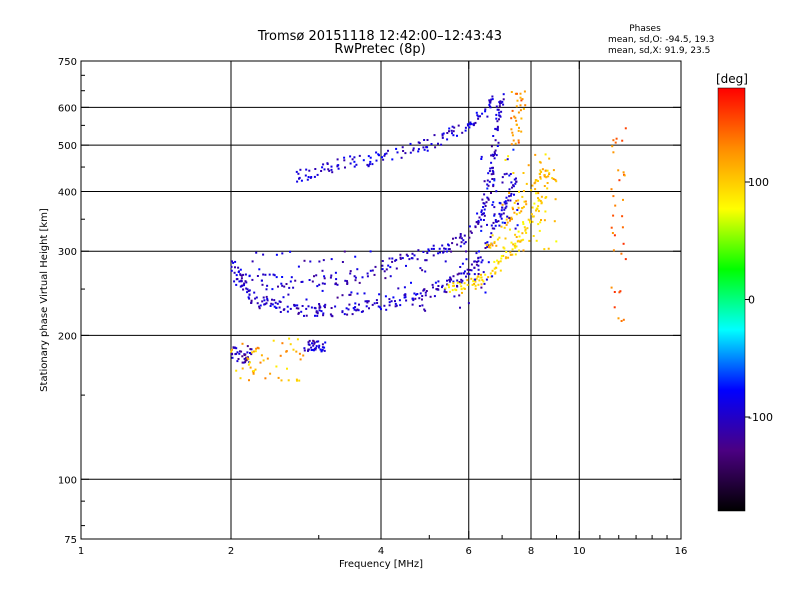 Image resolution: width=800 pixels, height=600 pixels. What do you see at coordinates (70, 540) in the screenshot?
I see `y-tick-label-75: 75` at bounding box center [70, 540].